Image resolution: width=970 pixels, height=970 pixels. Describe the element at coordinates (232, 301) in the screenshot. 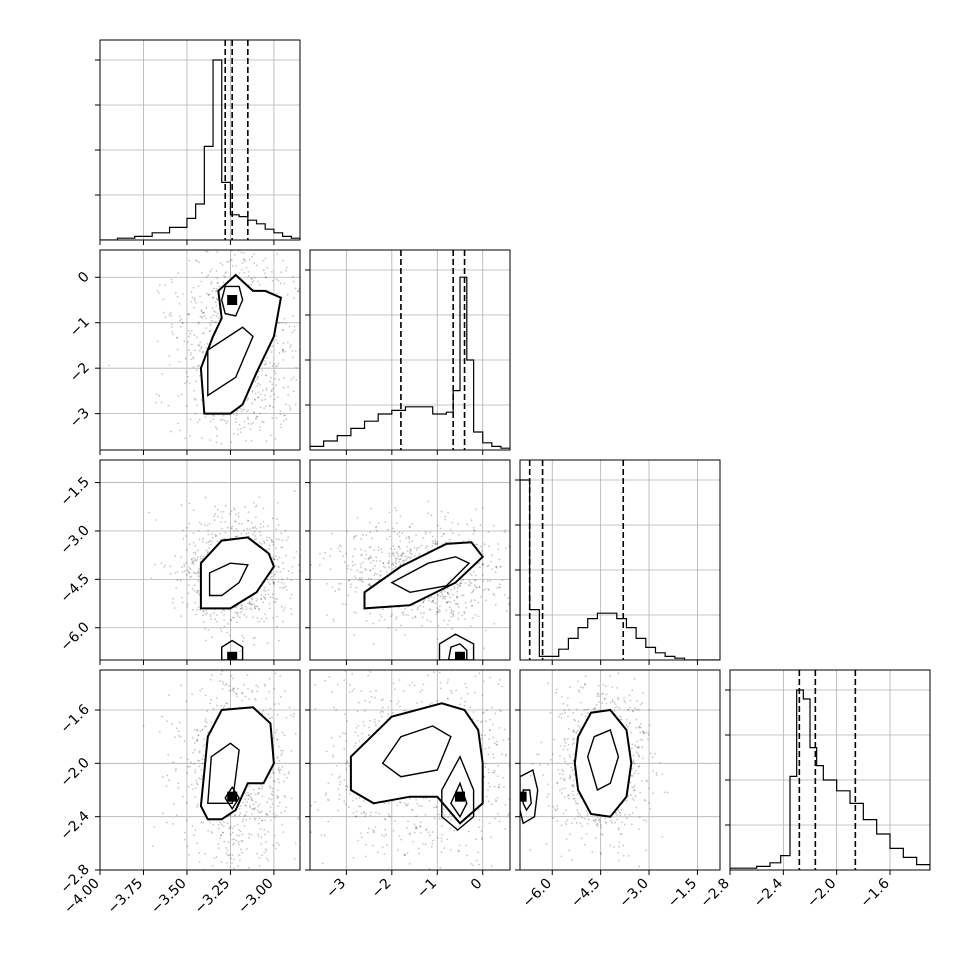

I see `contour` at that location.